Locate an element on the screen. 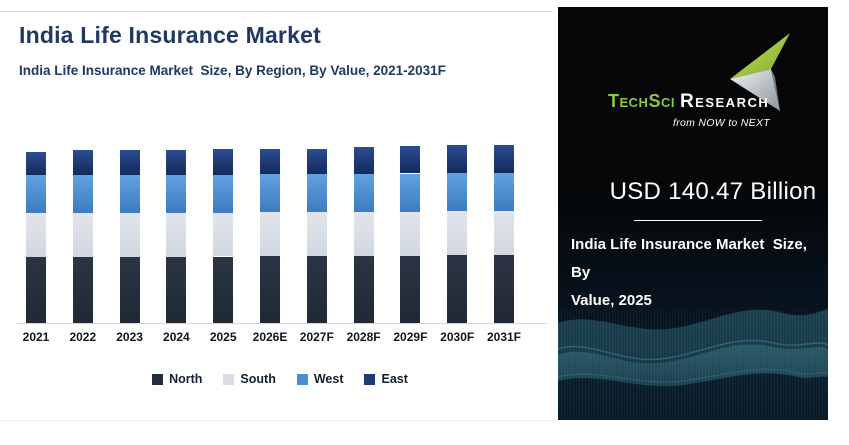 The height and width of the screenshot is (445, 849). bar-segment-east-2031F is located at coordinates (504, 159).